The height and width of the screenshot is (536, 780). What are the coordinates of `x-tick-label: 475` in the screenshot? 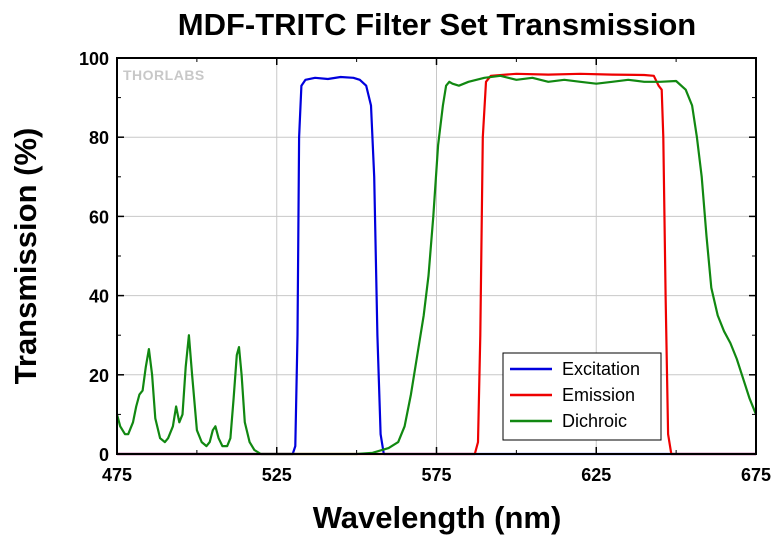 It's located at (117, 475).